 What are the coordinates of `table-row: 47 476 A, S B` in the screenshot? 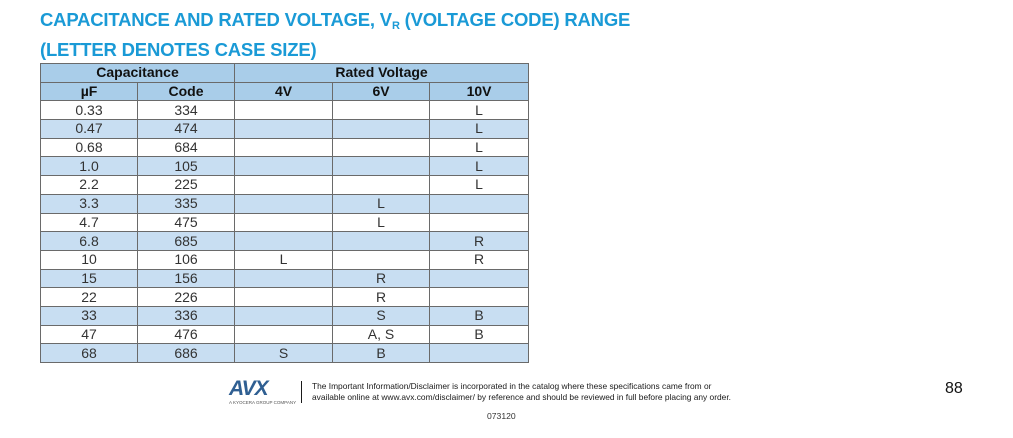 It's located at (285, 334).